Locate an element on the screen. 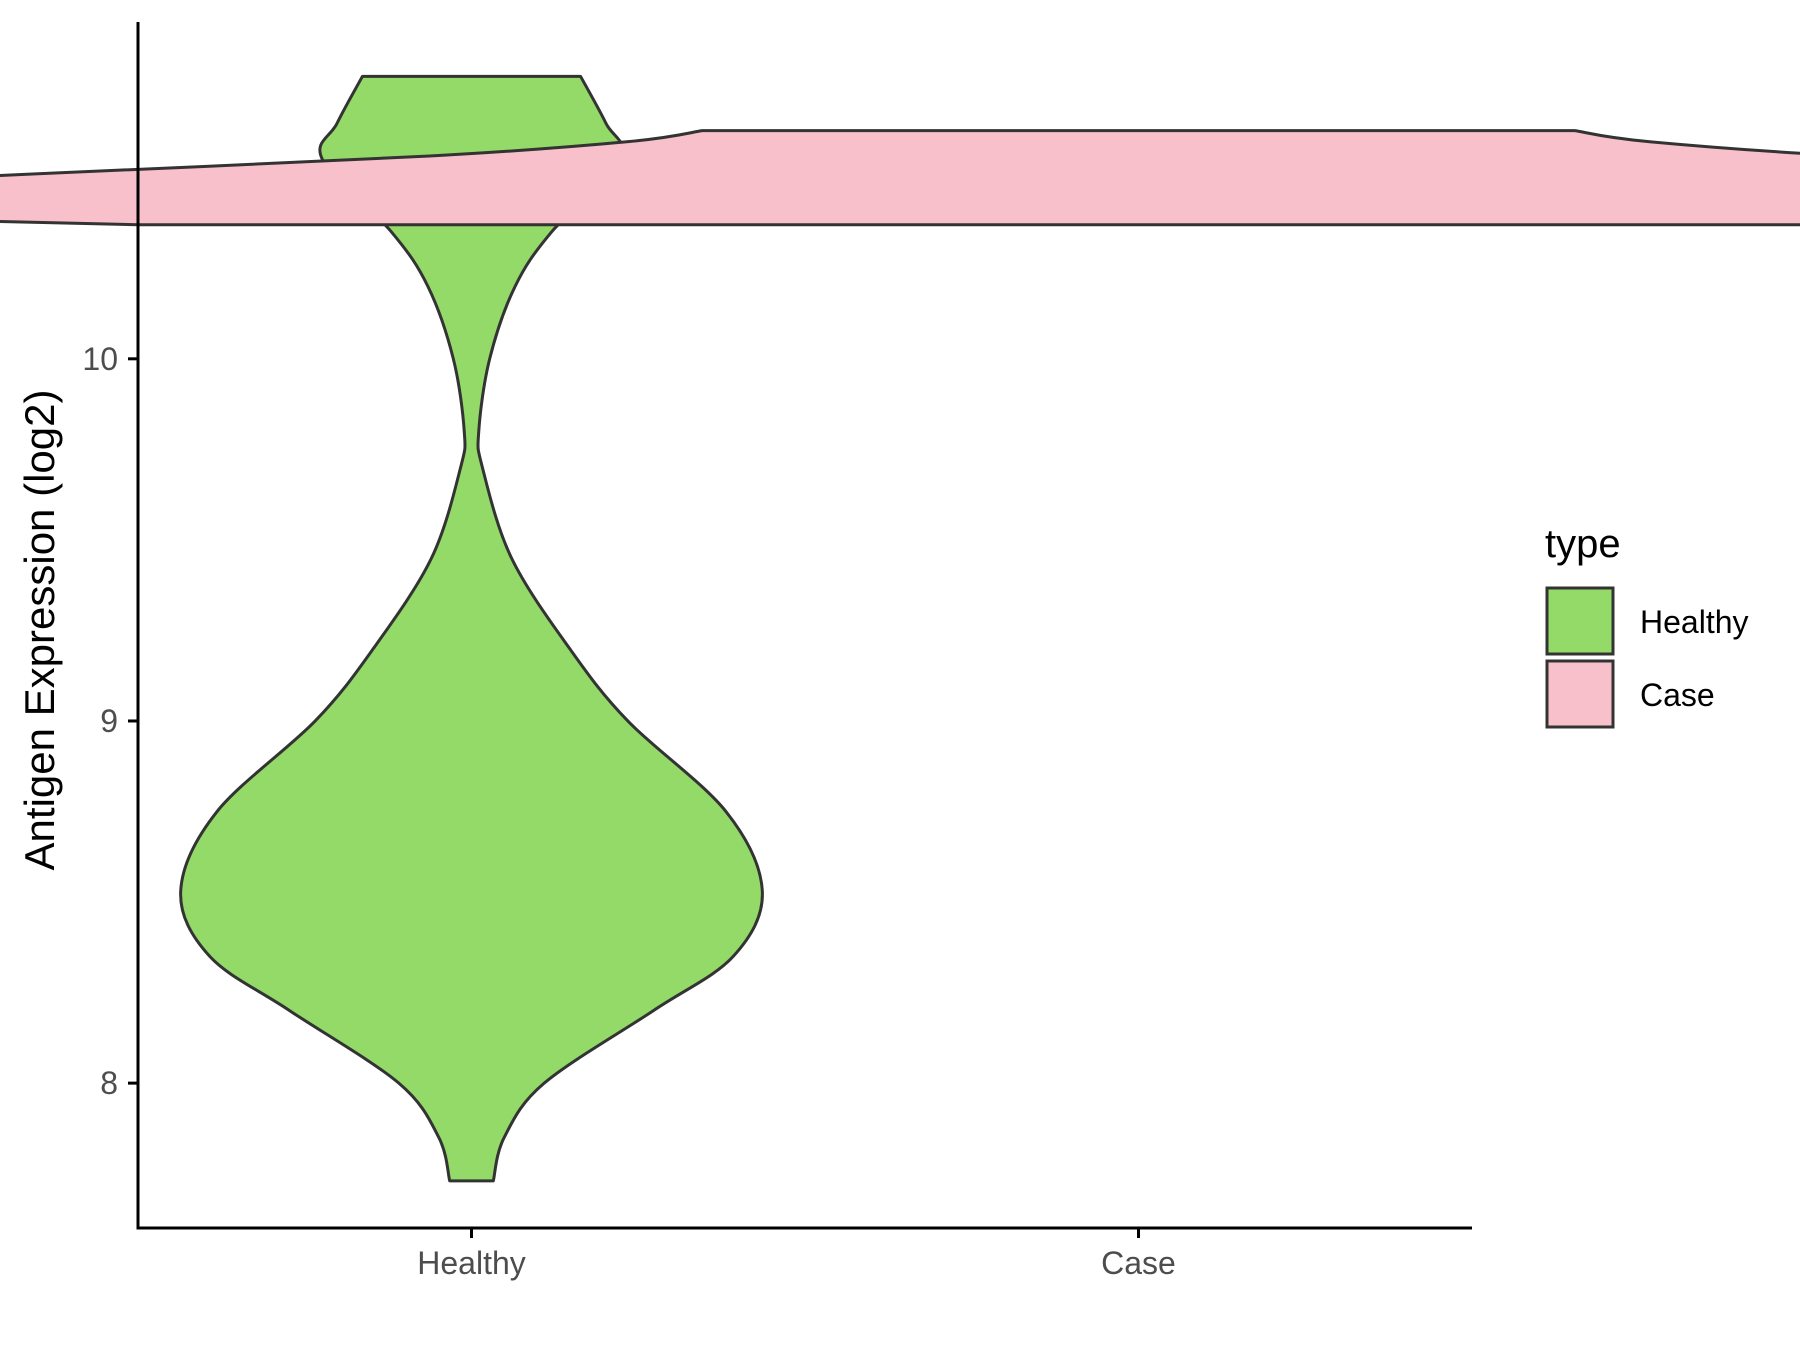 This screenshot has height=1350, width=1800. x-tick-label-healthy: Healthy is located at coordinates (471, 1263).